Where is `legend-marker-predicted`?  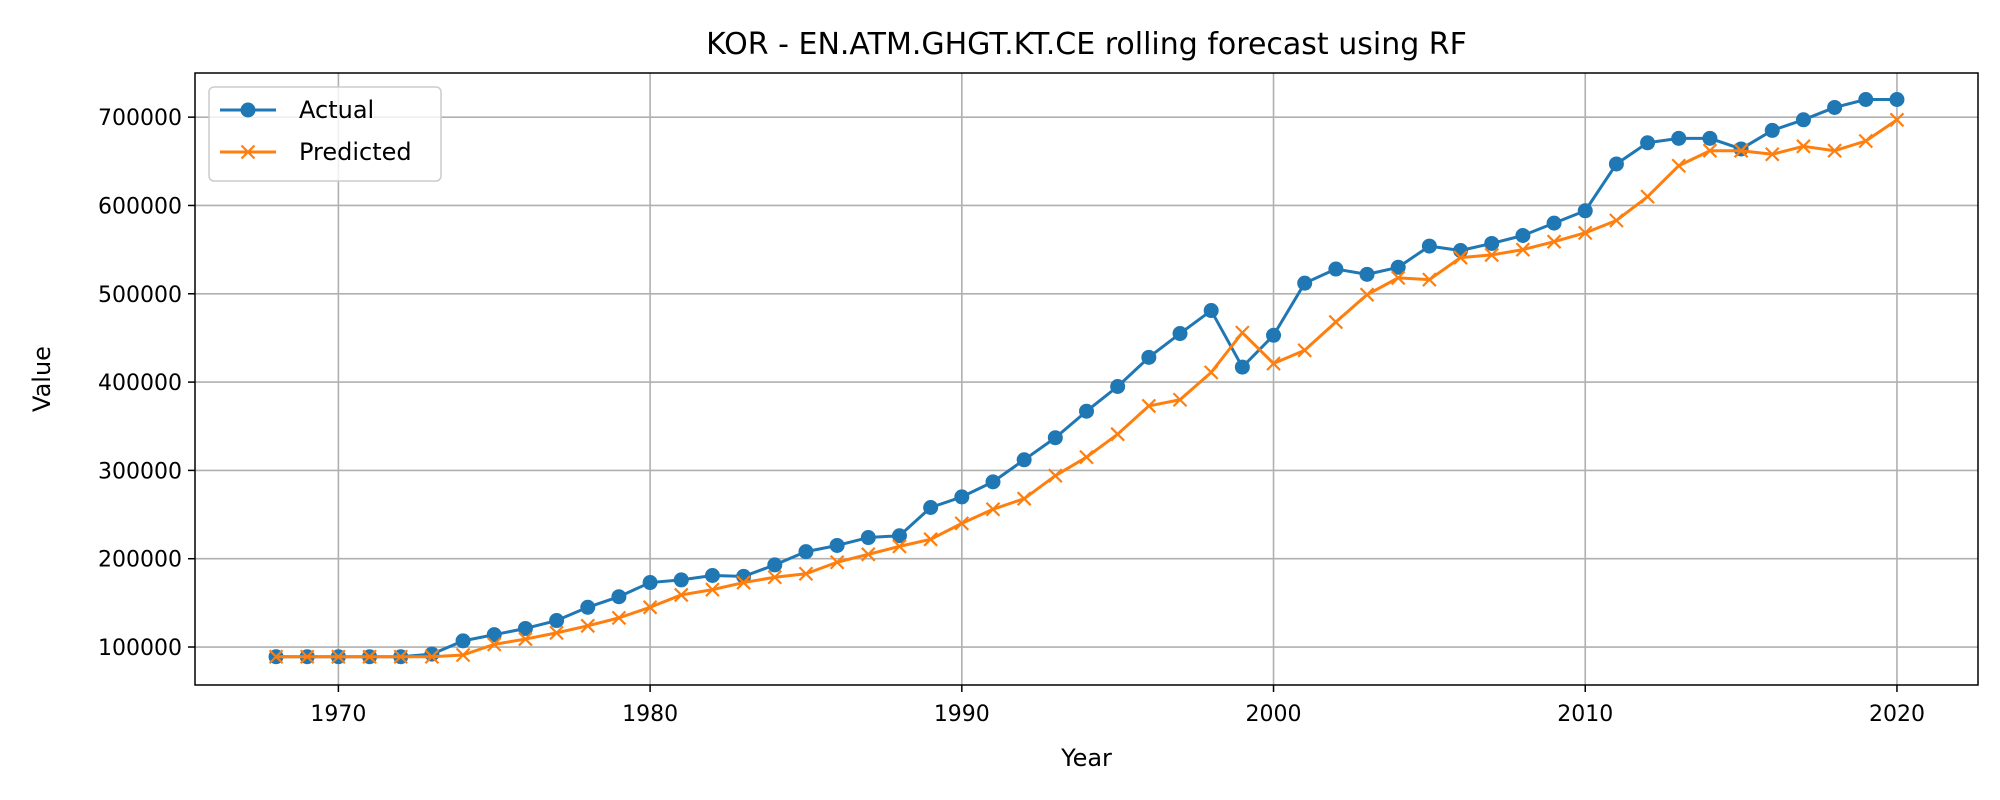 legend-marker-predicted is located at coordinates (248, 152).